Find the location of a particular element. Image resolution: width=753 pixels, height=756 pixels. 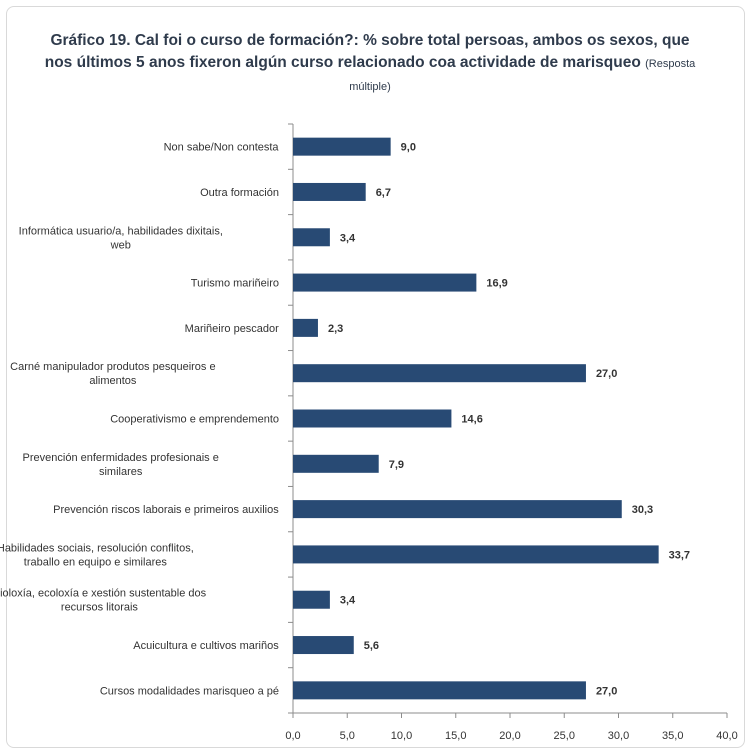

x-tick-label: 10,0 is located at coordinates (401, 736).